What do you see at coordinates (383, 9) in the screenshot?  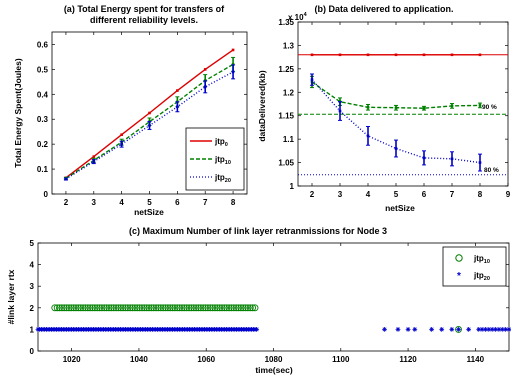 I see `panel-b-title: (b) Data delivered to application.` at bounding box center [383, 9].